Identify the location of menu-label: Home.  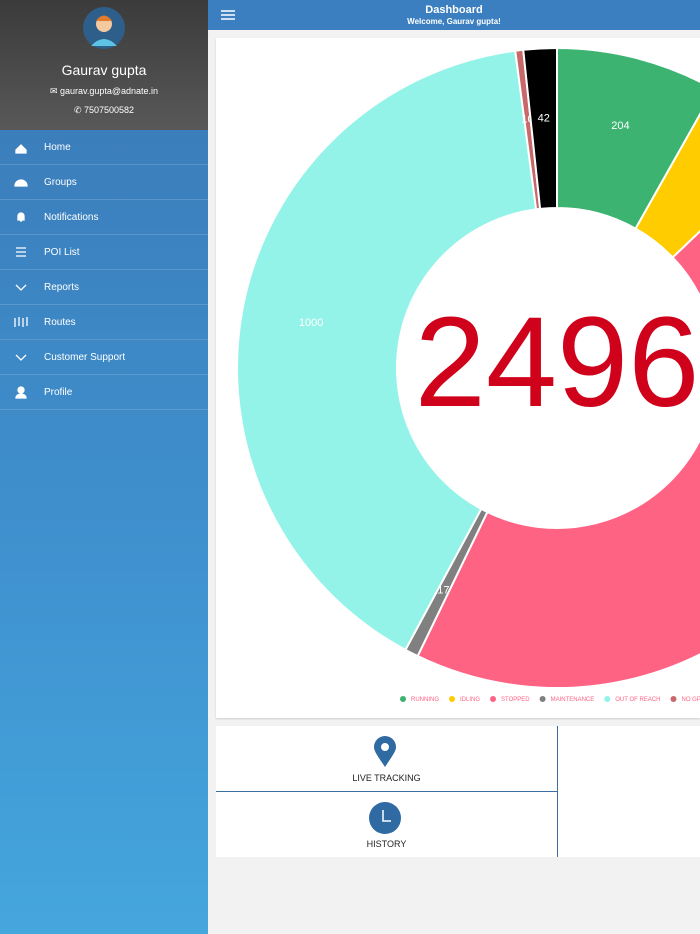
(57, 147).